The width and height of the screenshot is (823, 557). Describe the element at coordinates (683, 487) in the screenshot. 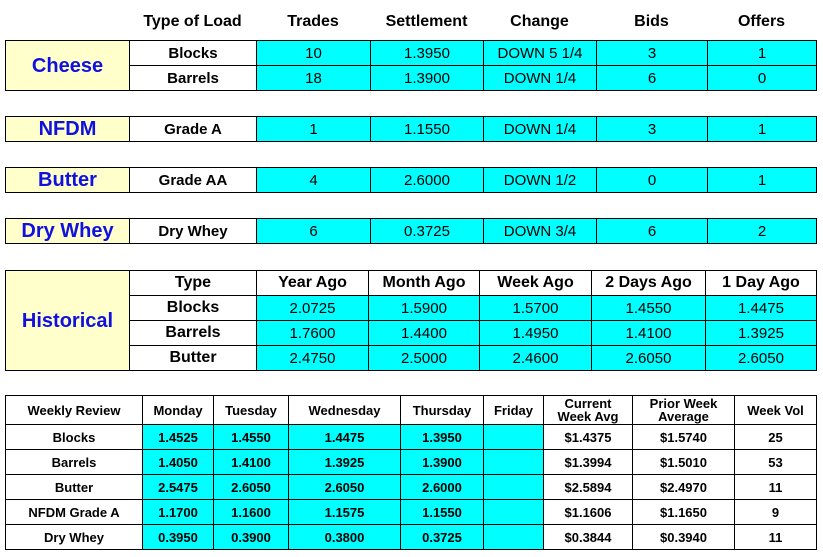

I see `cell: $2.4970` at that location.